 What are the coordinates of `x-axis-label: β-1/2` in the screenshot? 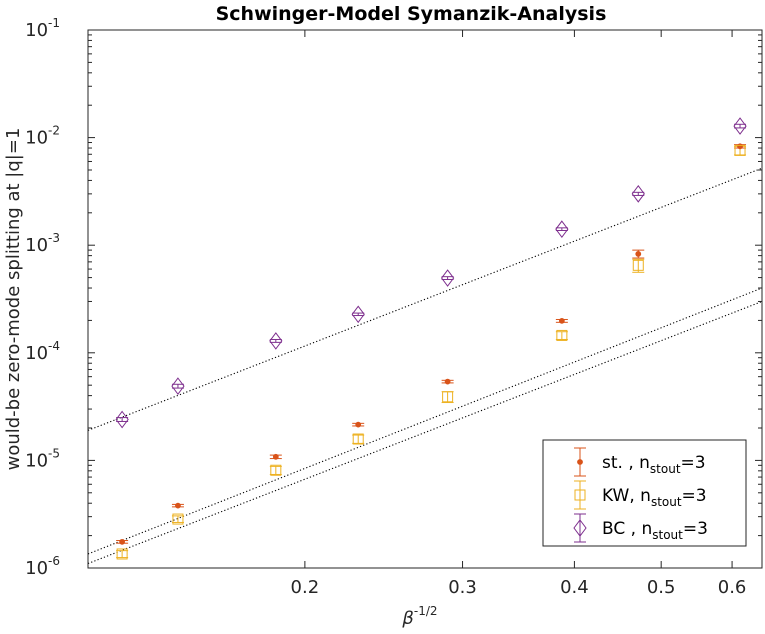 It's located at (419, 616).